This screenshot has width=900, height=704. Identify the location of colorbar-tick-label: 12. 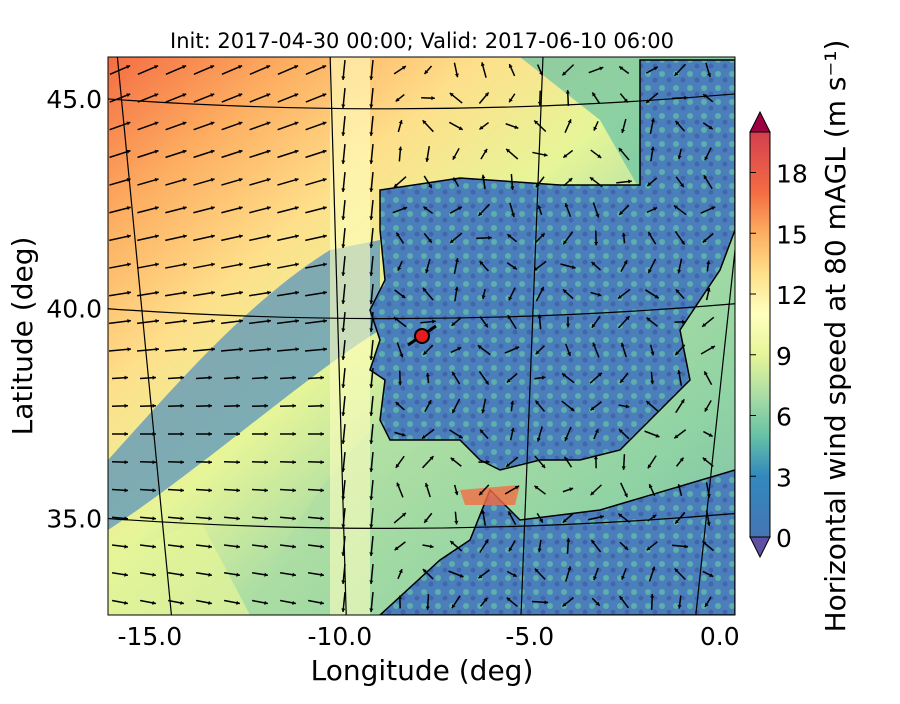
(792, 295).